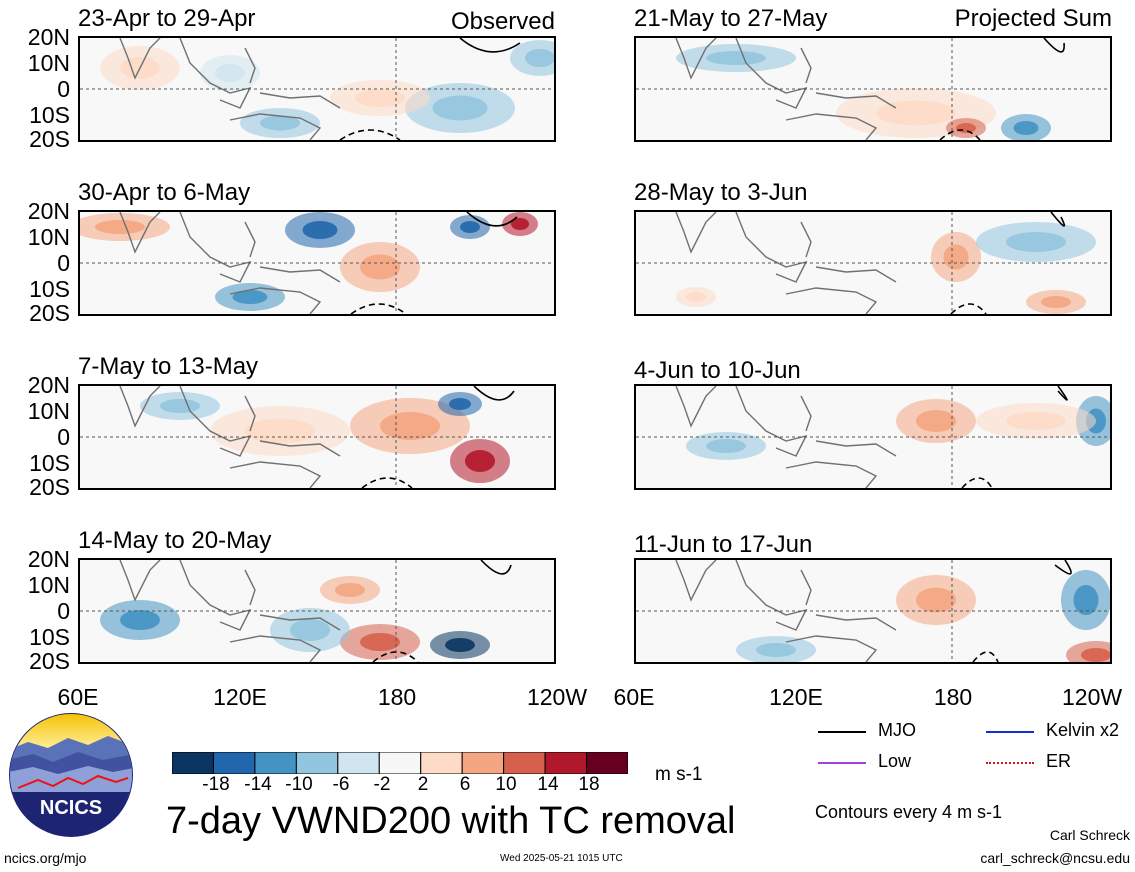 The width and height of the screenshot is (1135, 872). What do you see at coordinates (299, 784) in the screenshot?
I see `colorbar-tick: -10` at bounding box center [299, 784].